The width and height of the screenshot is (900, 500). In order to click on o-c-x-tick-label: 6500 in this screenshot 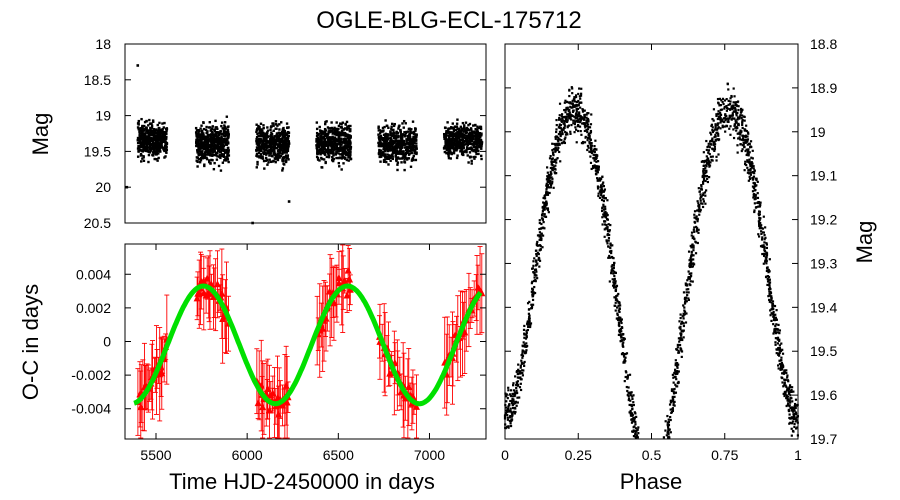, I will do `click(338, 455)`.